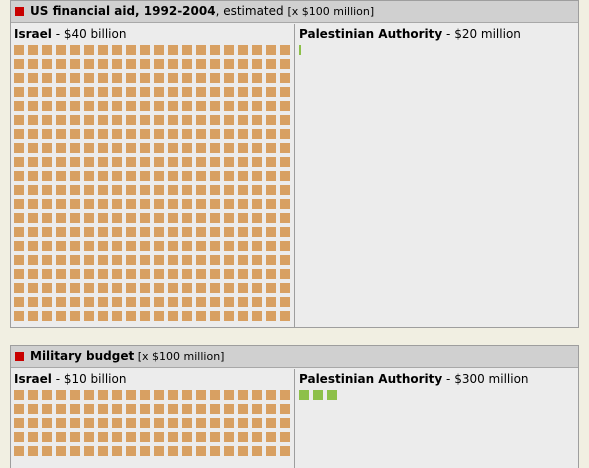  What do you see at coordinates (19, 11) in the screenshot?
I see `red-square-icon` at bounding box center [19, 11].